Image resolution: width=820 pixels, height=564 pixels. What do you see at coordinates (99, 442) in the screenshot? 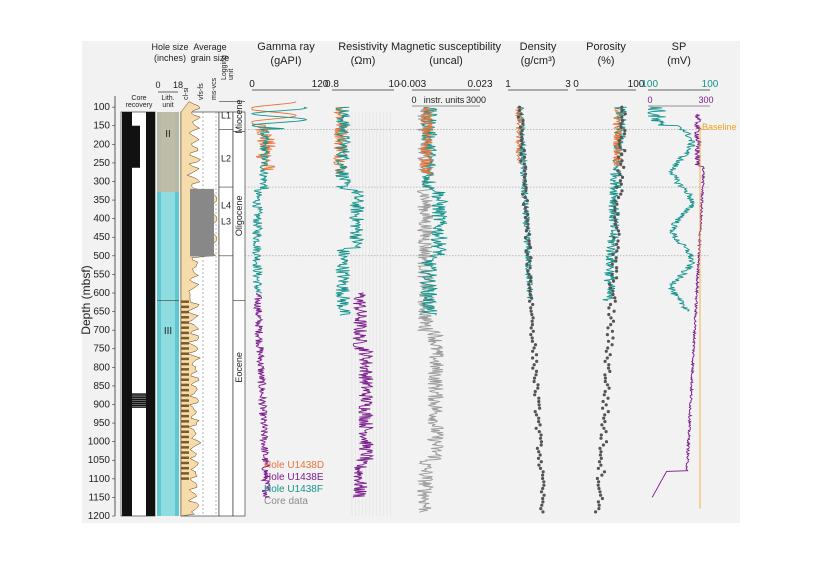
I see `depth-tick-label: 1000` at bounding box center [99, 442].